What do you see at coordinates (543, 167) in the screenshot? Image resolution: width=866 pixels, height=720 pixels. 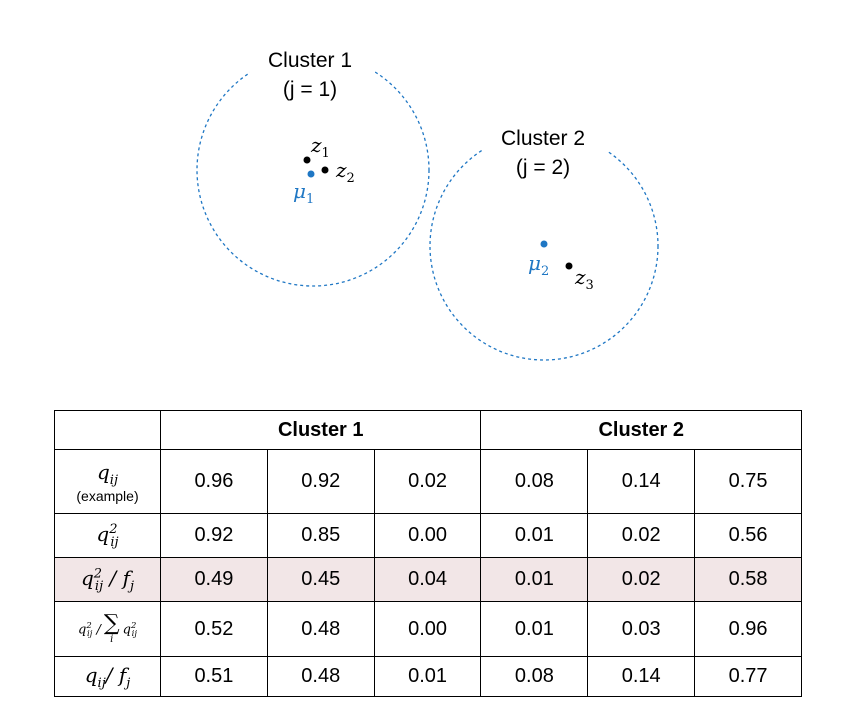 I see `cluster-2-subtitle: (j = 2)` at bounding box center [543, 167].